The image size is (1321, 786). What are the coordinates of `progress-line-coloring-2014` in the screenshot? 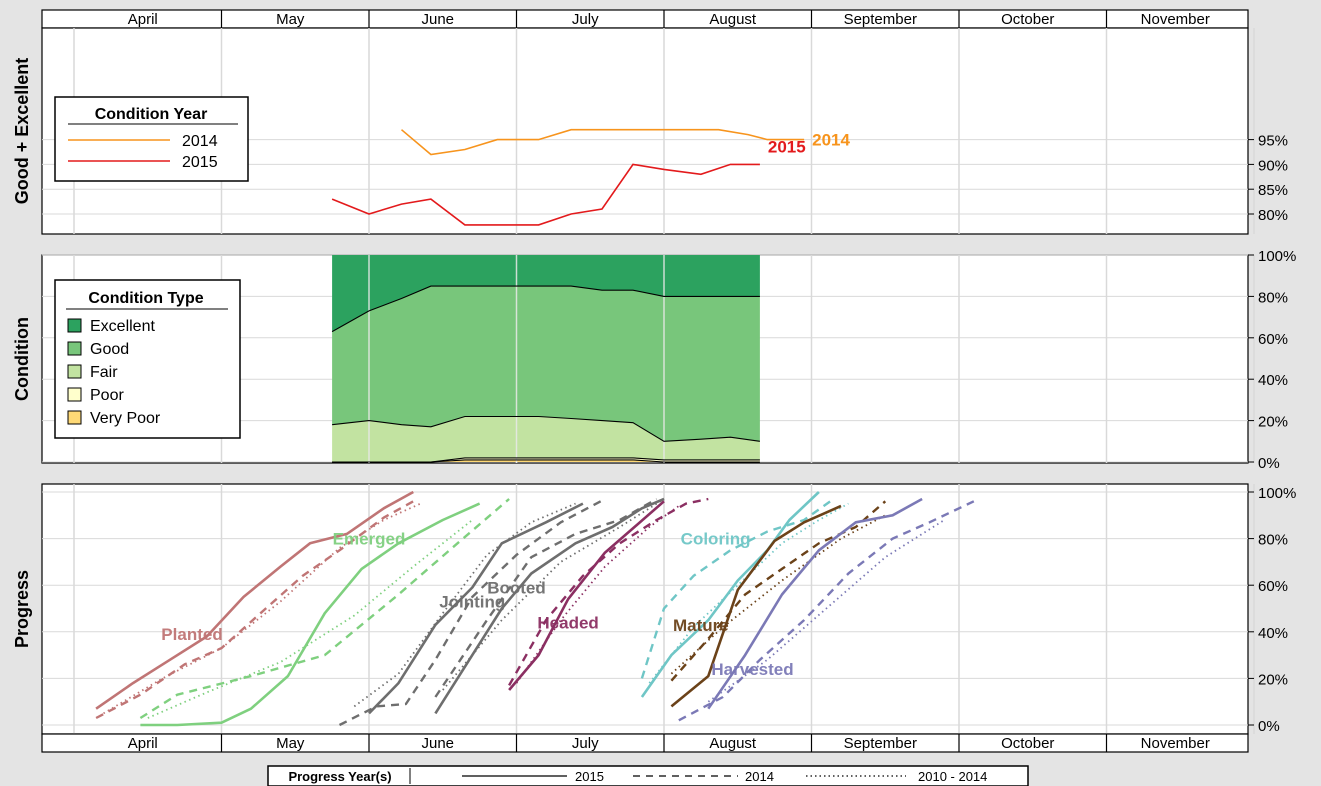 It's located at (737, 588).